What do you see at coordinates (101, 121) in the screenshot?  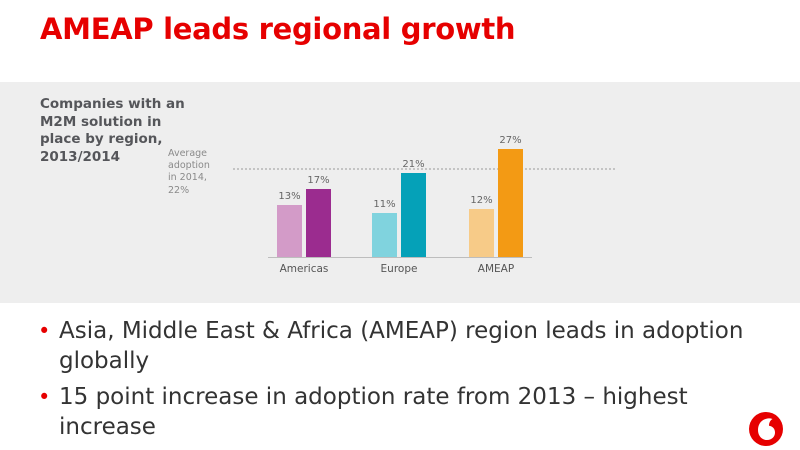 I see `chart-title-line: M2M solution in` at bounding box center [101, 121].